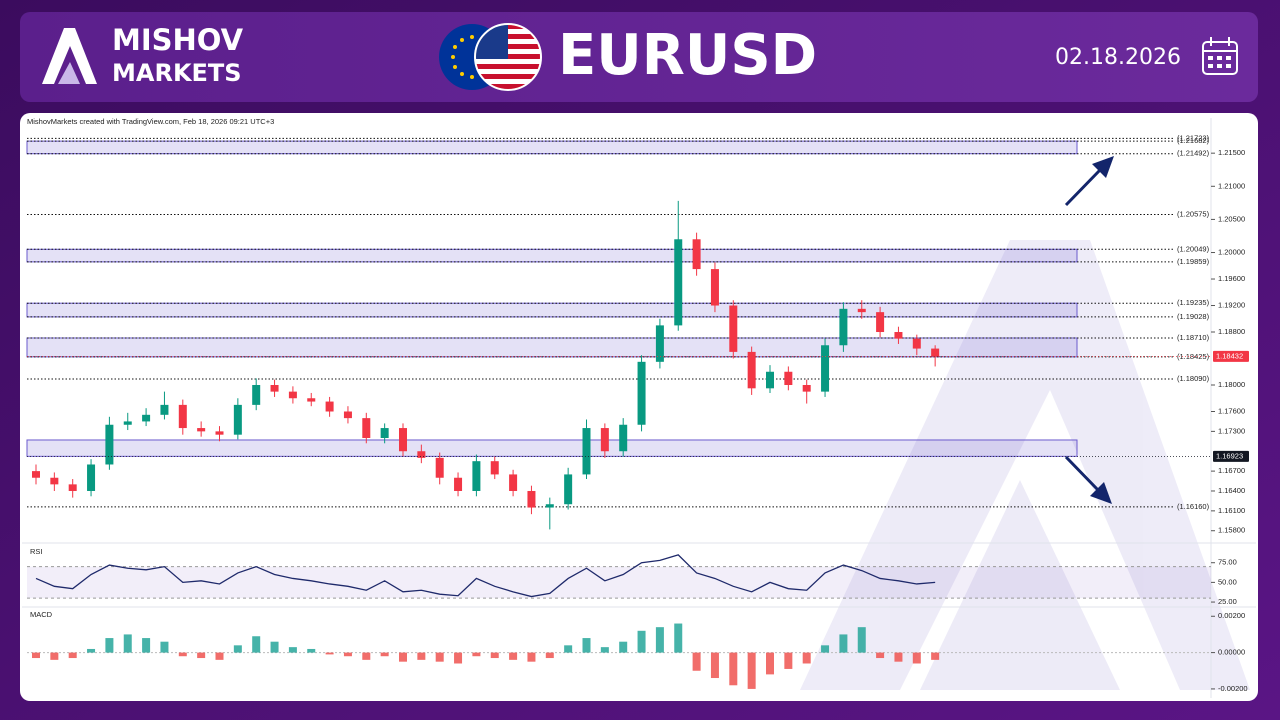 This screenshot has height=720, width=1280. What do you see at coordinates (1231, 185) in the screenshot?
I see `y-tick-label: 1.21000` at bounding box center [1231, 185].